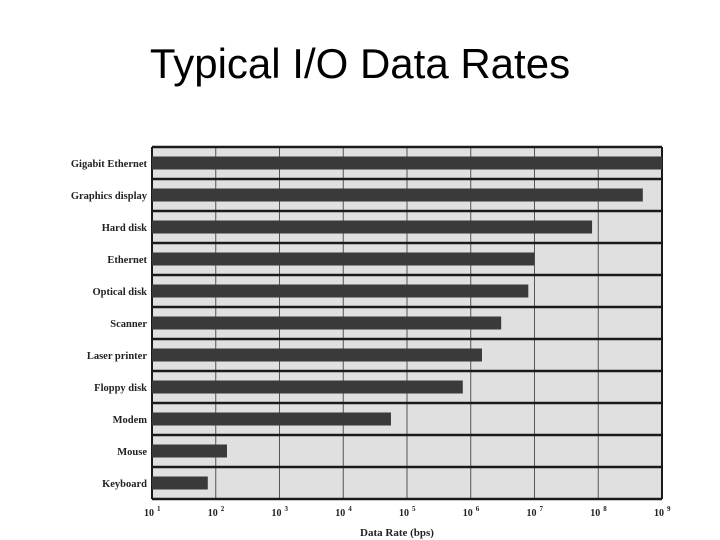  What do you see at coordinates (109, 196) in the screenshot?
I see `category-label: Graphics display` at bounding box center [109, 196].